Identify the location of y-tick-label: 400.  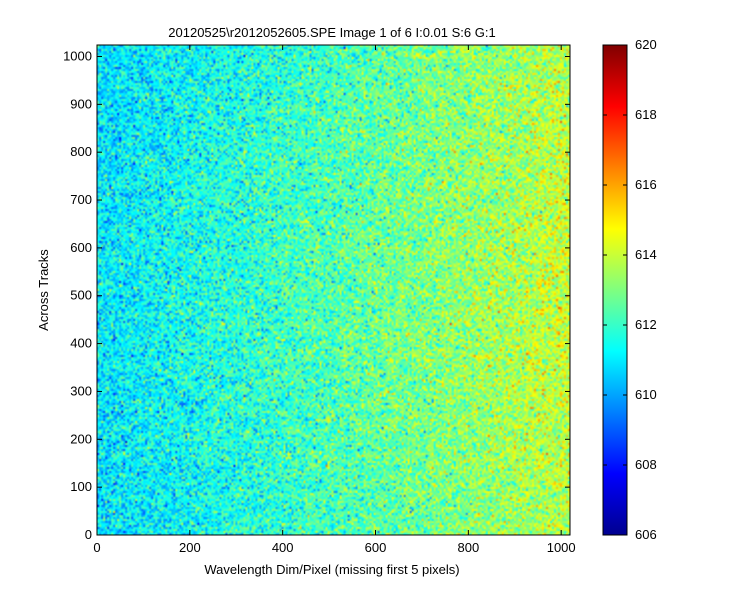
(81, 343).